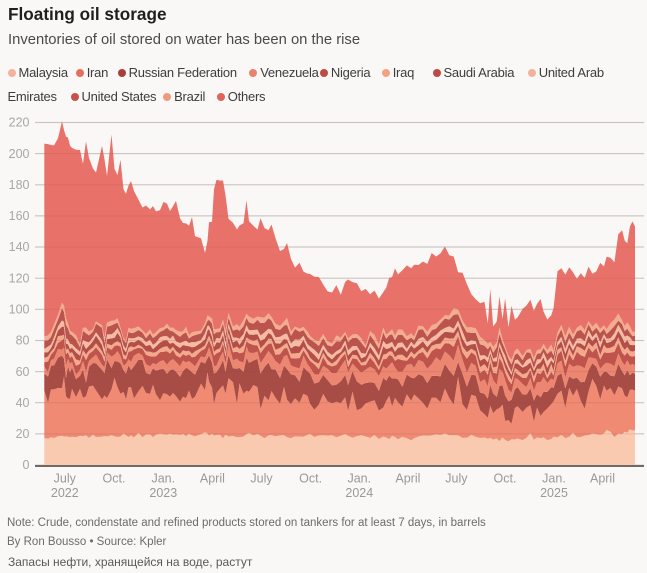  What do you see at coordinates (19, 216) in the screenshot?
I see `svg-text: 160` at bounding box center [19, 216].